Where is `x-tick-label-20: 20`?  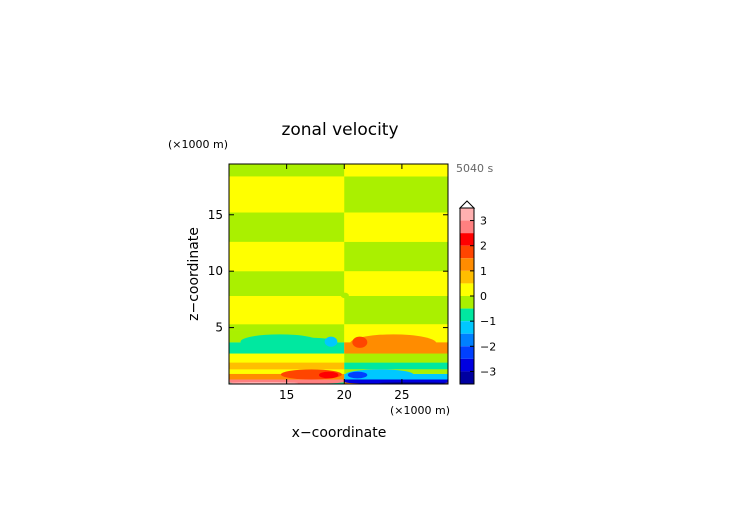
x-tick-label-20: 20 is located at coordinates (344, 395).